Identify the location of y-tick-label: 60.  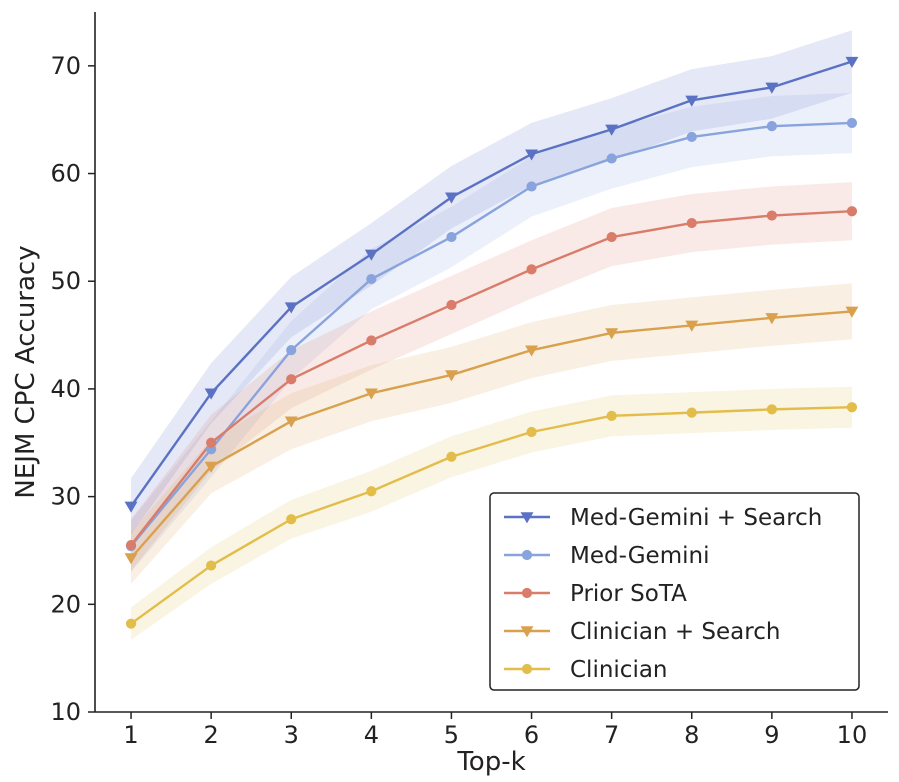
(65, 174).